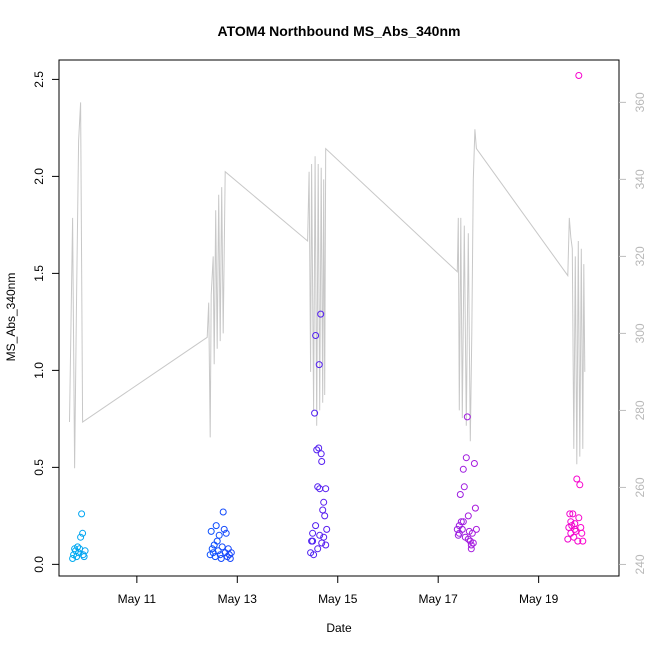 This screenshot has width=650, height=650. Describe the element at coordinates (640, 179) in the screenshot. I see `y2-tick-label: 340` at that location.